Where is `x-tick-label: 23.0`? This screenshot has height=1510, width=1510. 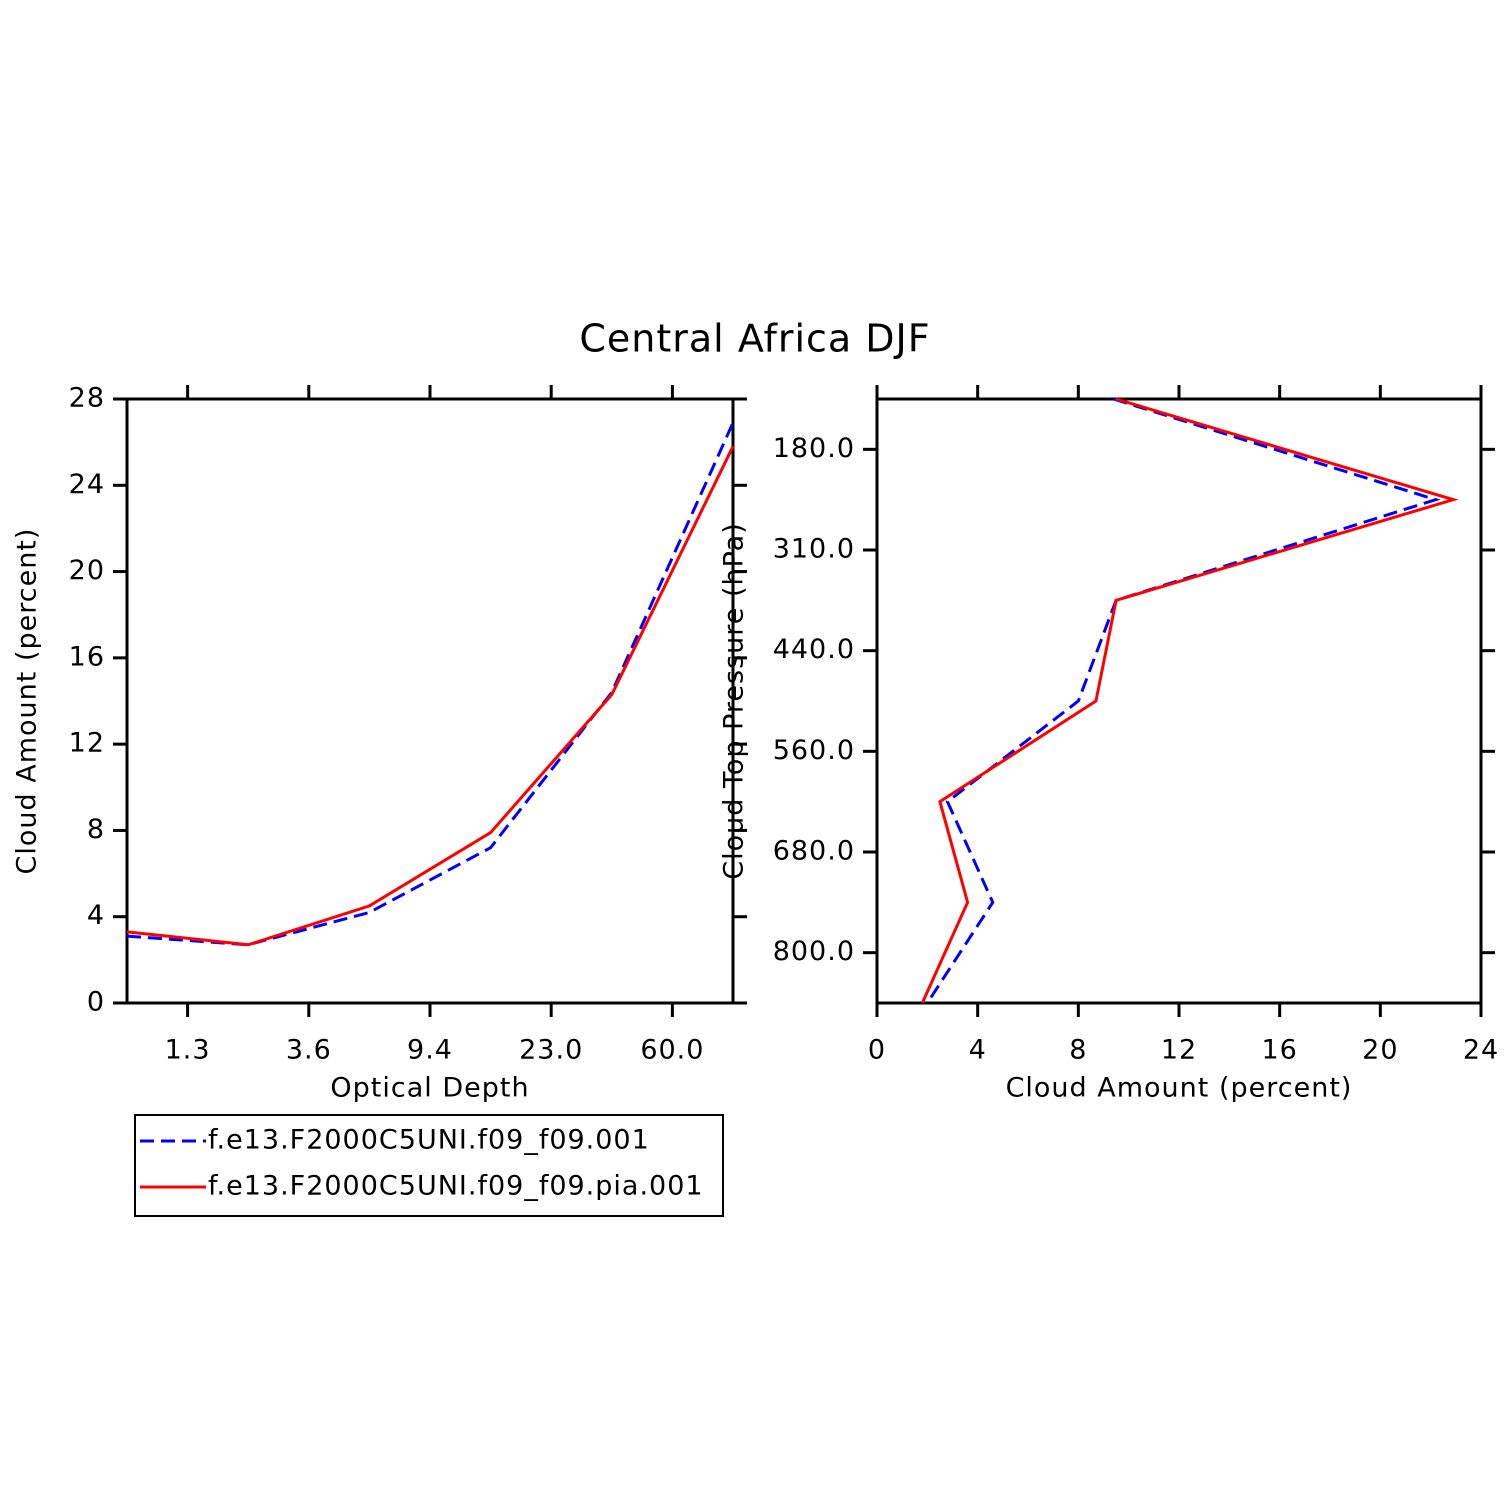 x-tick-label: 23.0 is located at coordinates (551, 1050).